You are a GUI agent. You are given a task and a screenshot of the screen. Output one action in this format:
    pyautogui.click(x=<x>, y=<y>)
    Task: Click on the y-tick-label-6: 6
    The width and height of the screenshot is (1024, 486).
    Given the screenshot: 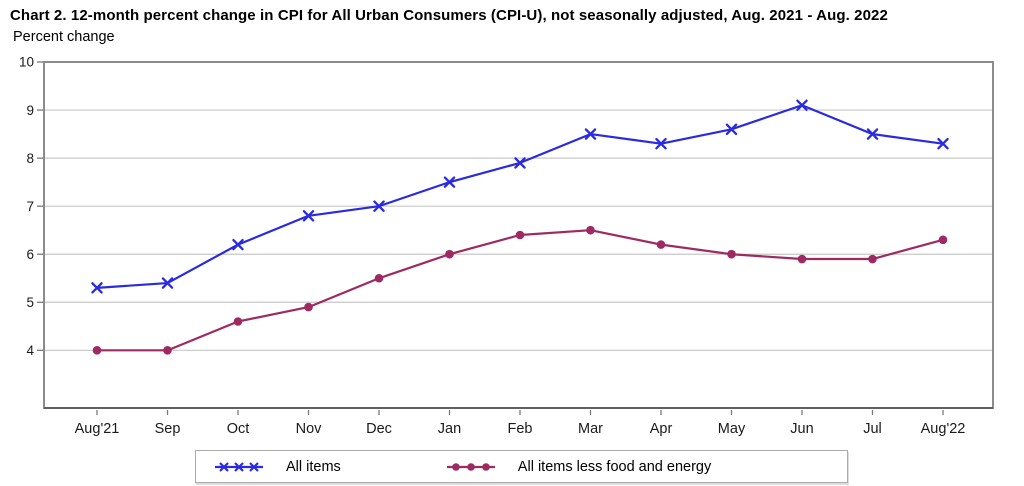 What is the action you would take?
    pyautogui.click(x=30, y=254)
    